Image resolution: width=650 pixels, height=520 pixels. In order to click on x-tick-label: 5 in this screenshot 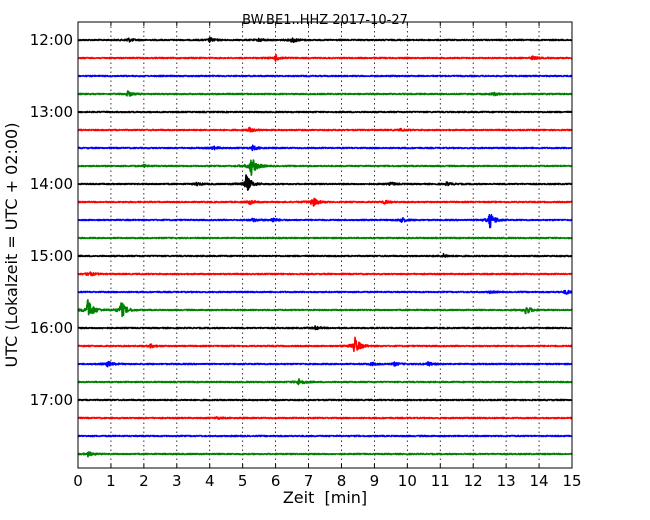, I will do `click(243, 481)`.